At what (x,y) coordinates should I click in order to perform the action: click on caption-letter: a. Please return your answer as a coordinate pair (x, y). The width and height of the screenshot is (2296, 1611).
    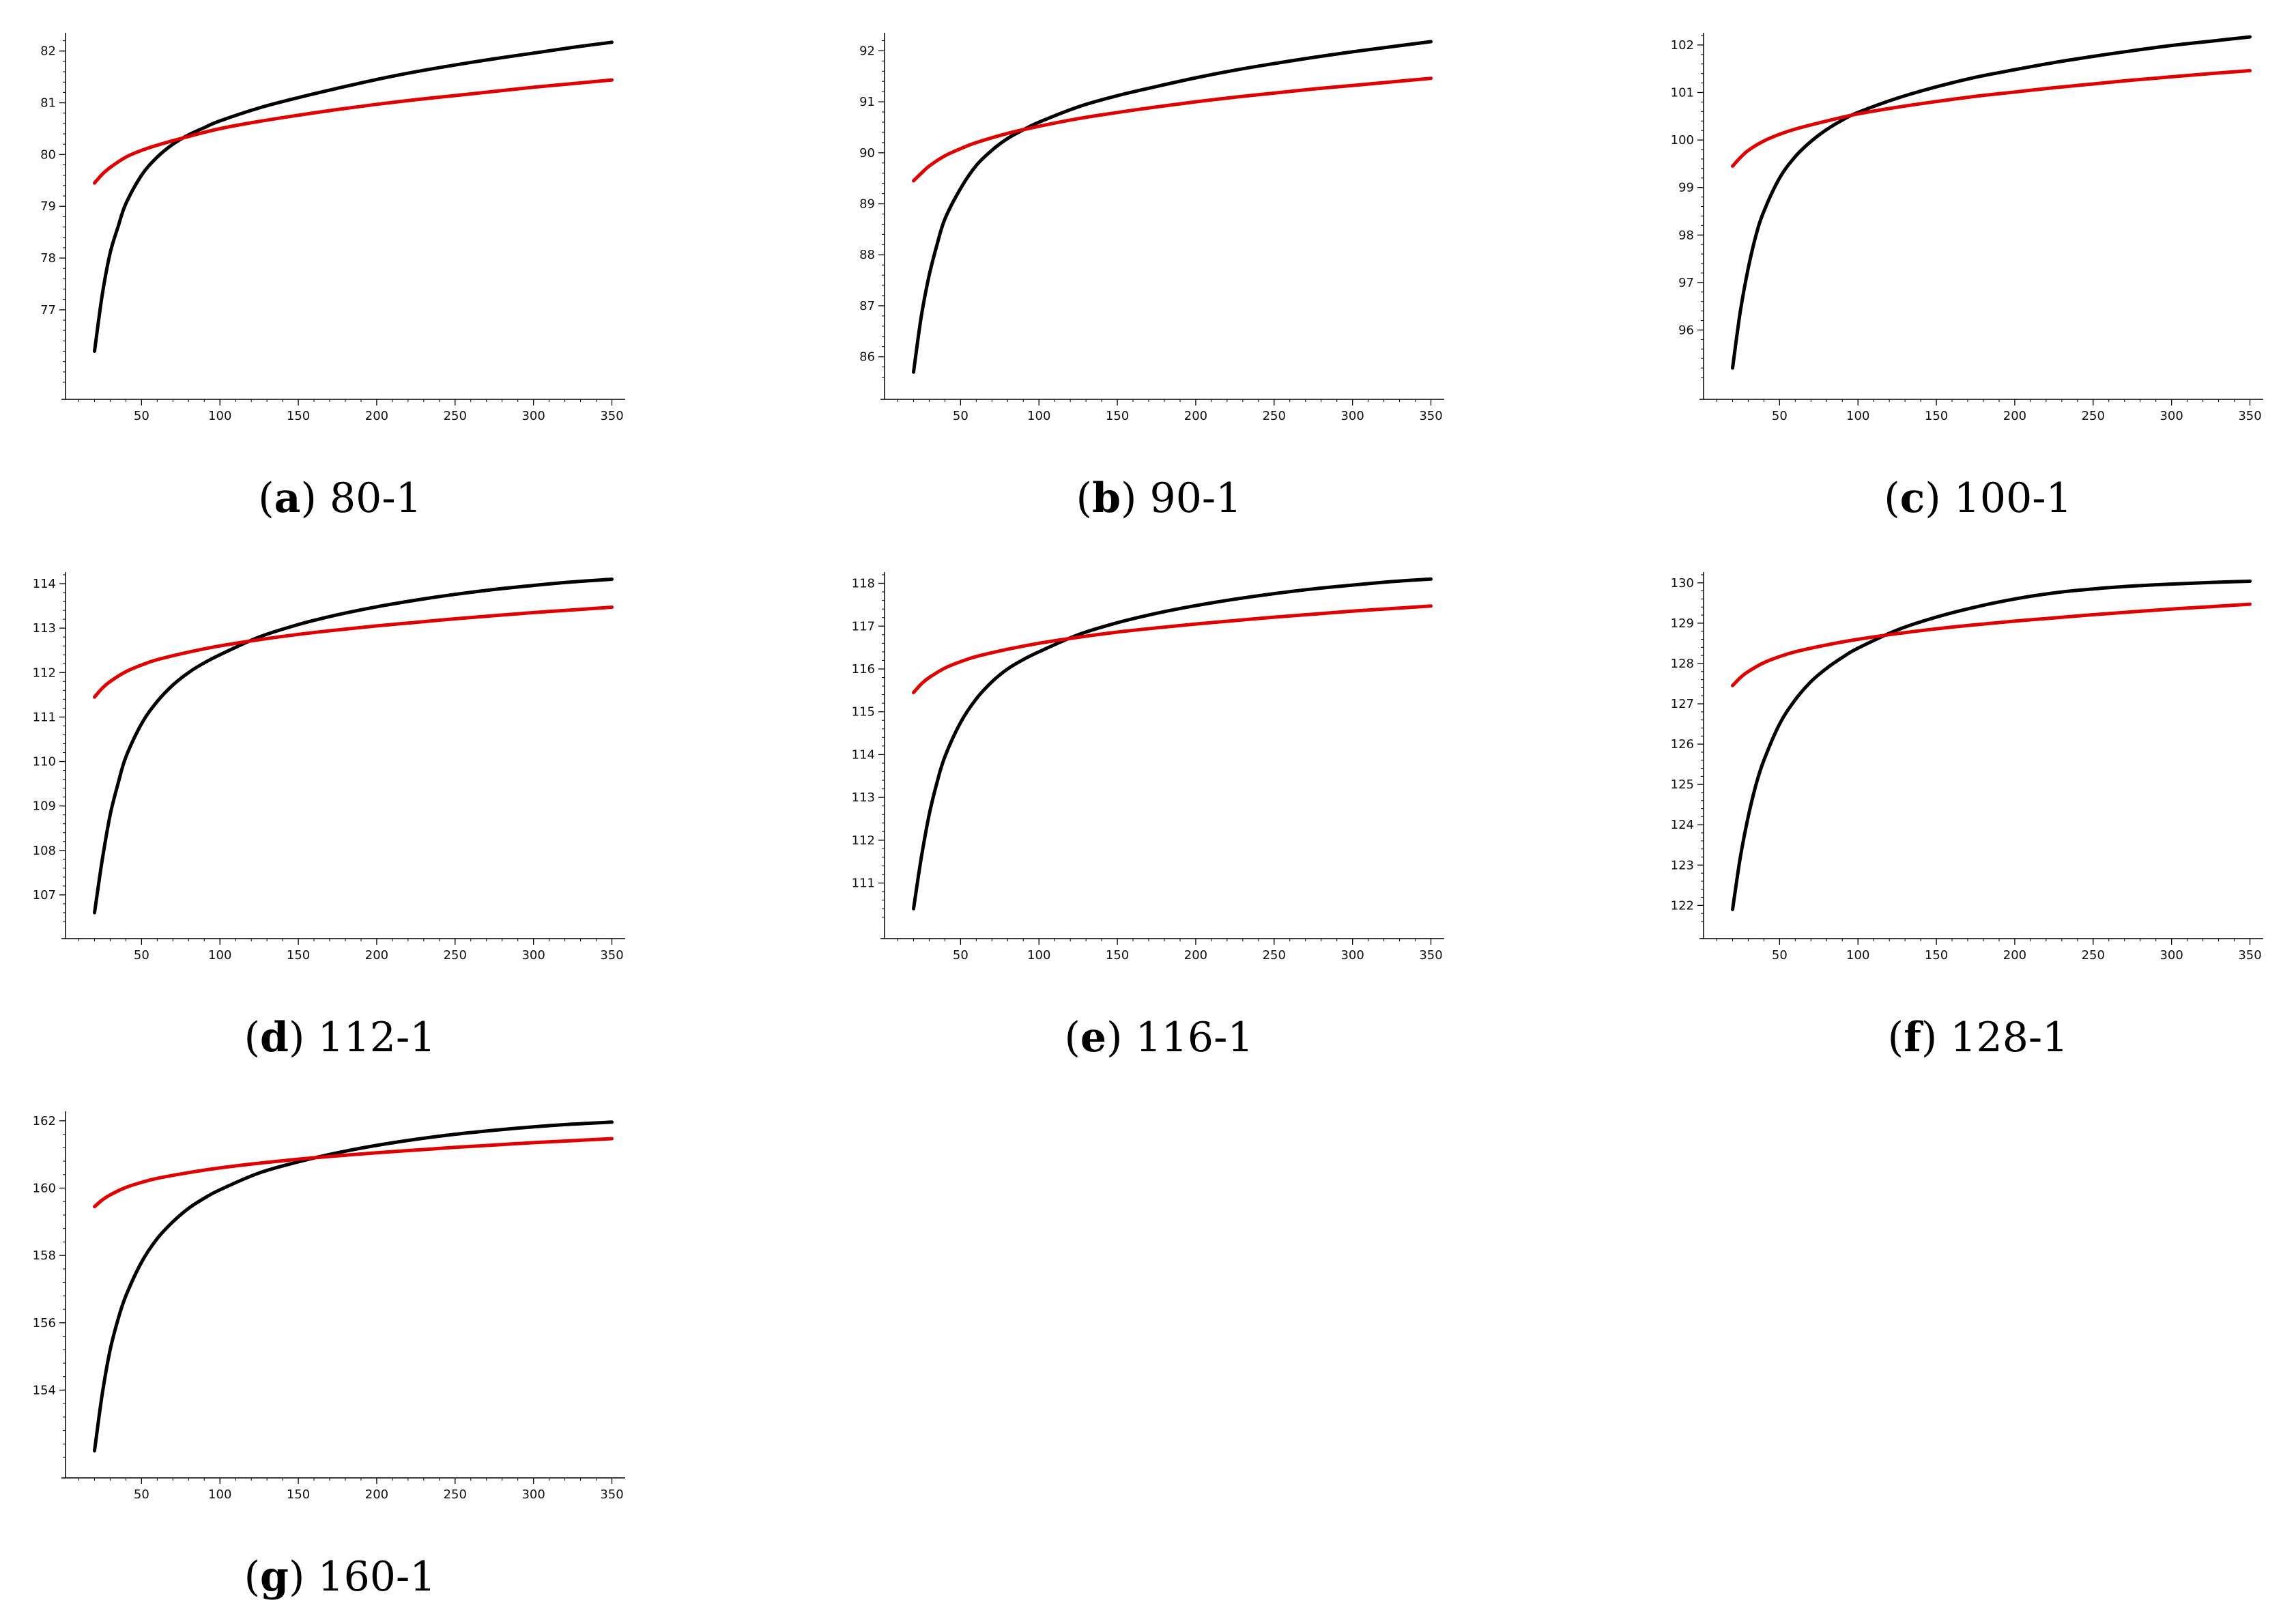
    Looking at the image, I should click on (287, 498).